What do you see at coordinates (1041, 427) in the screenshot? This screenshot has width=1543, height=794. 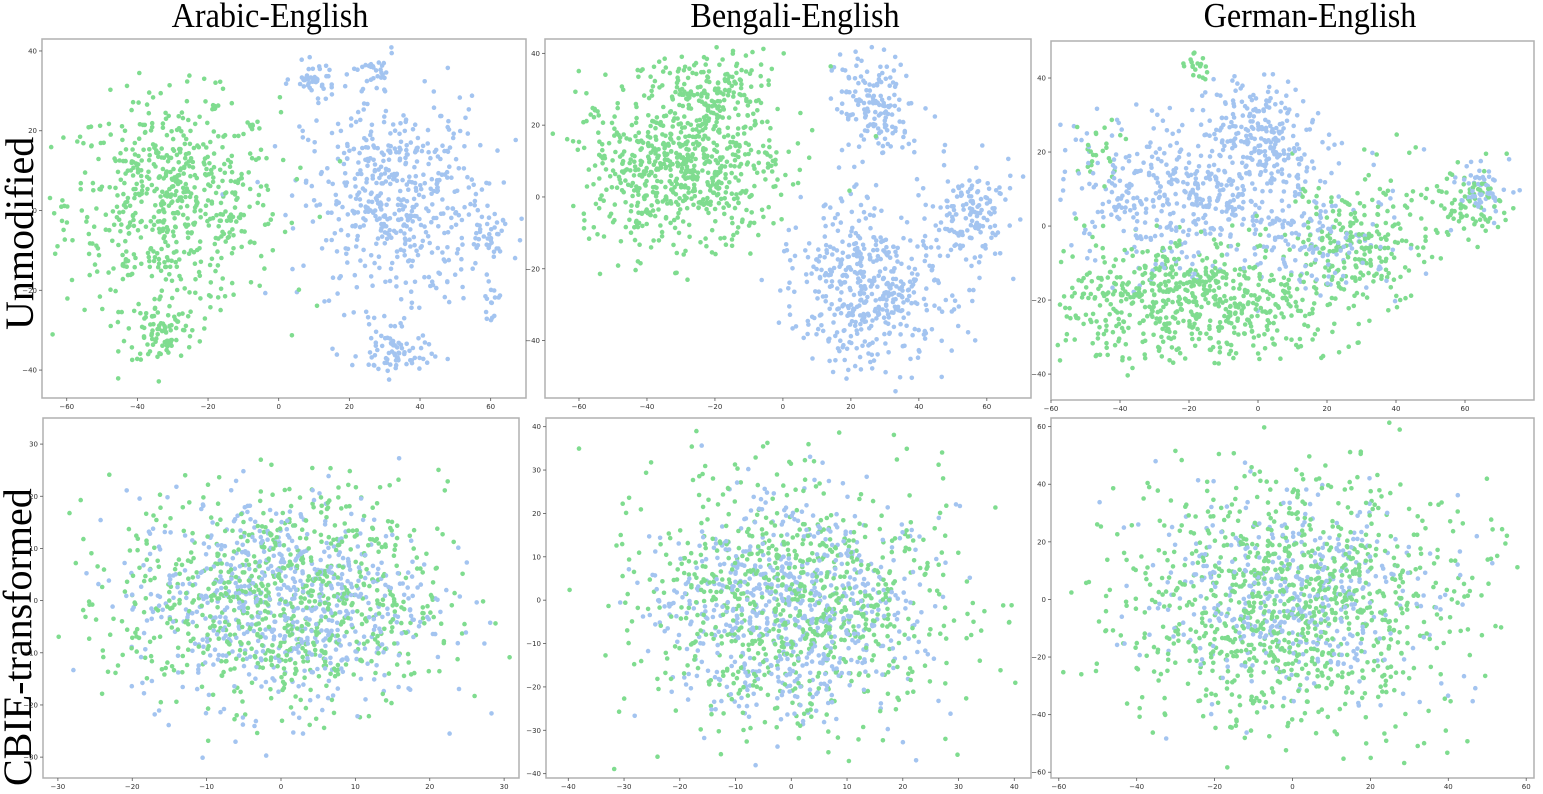 I see `y-tick-label: 60` at bounding box center [1041, 427].